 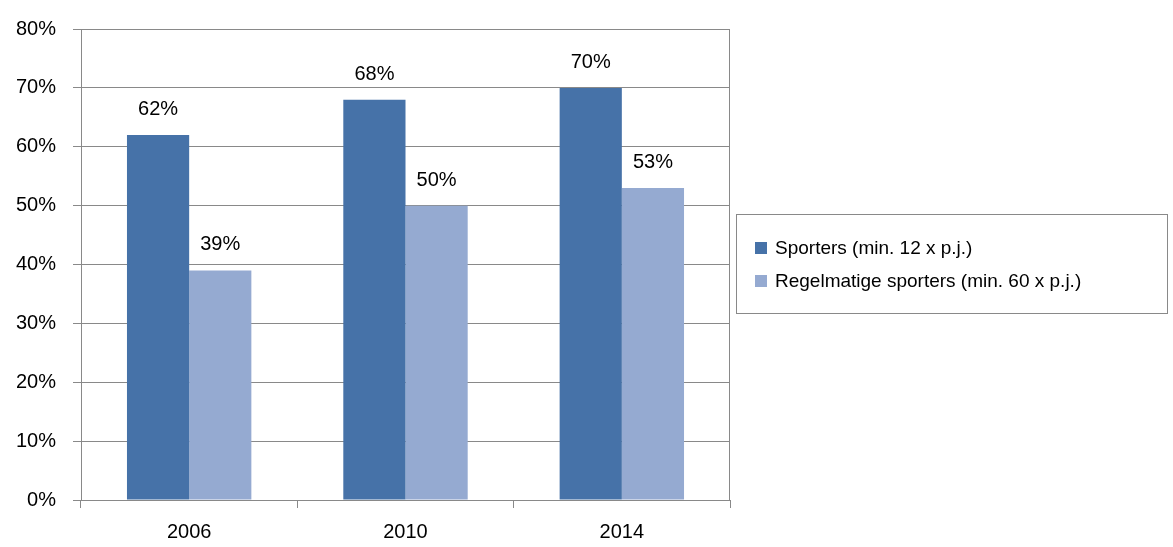 What do you see at coordinates (928, 280) in the screenshot?
I see `legend-label: Regelmatige sporters (min. 60 x p.j.)` at bounding box center [928, 280].